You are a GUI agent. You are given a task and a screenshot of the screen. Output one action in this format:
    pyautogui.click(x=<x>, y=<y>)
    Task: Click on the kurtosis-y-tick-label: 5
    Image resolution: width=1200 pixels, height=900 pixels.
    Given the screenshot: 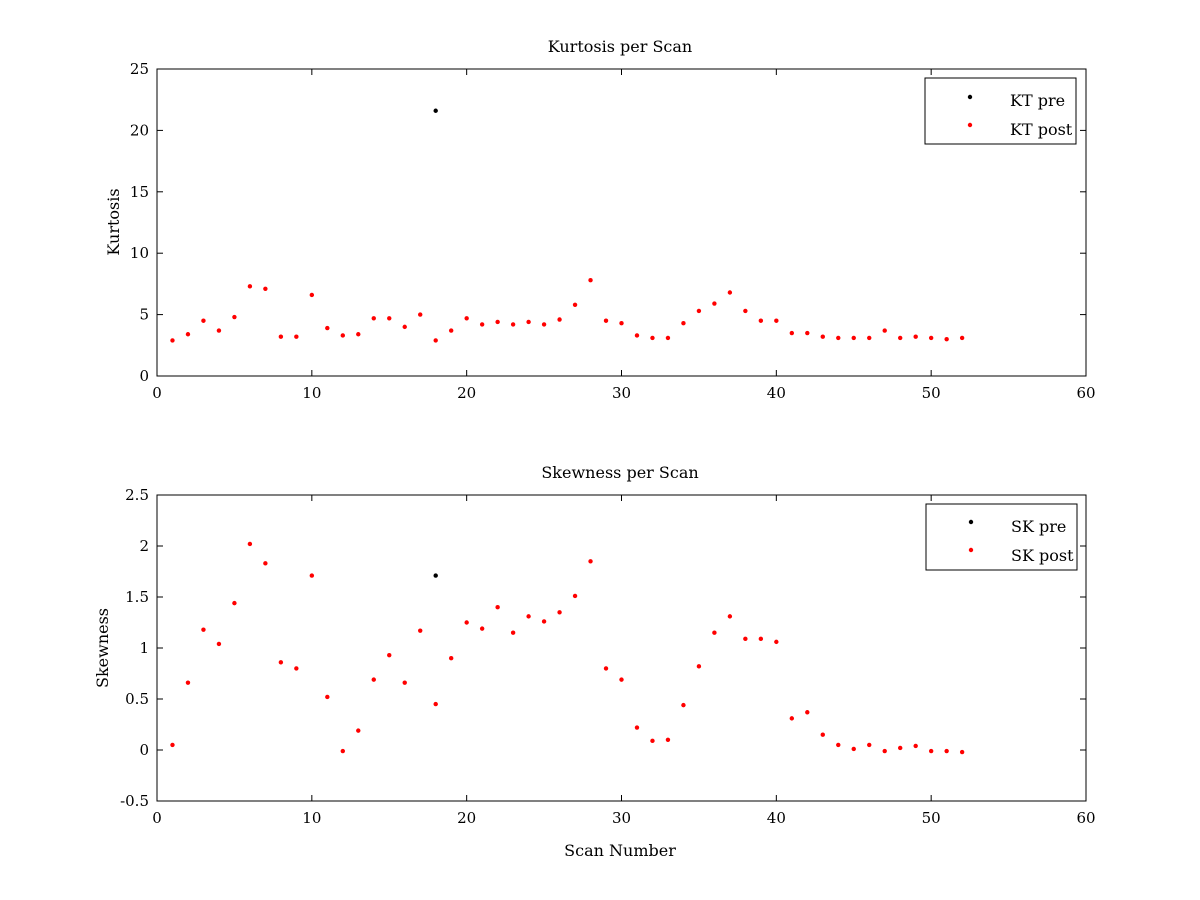 What is the action you would take?
    pyautogui.click(x=144, y=315)
    